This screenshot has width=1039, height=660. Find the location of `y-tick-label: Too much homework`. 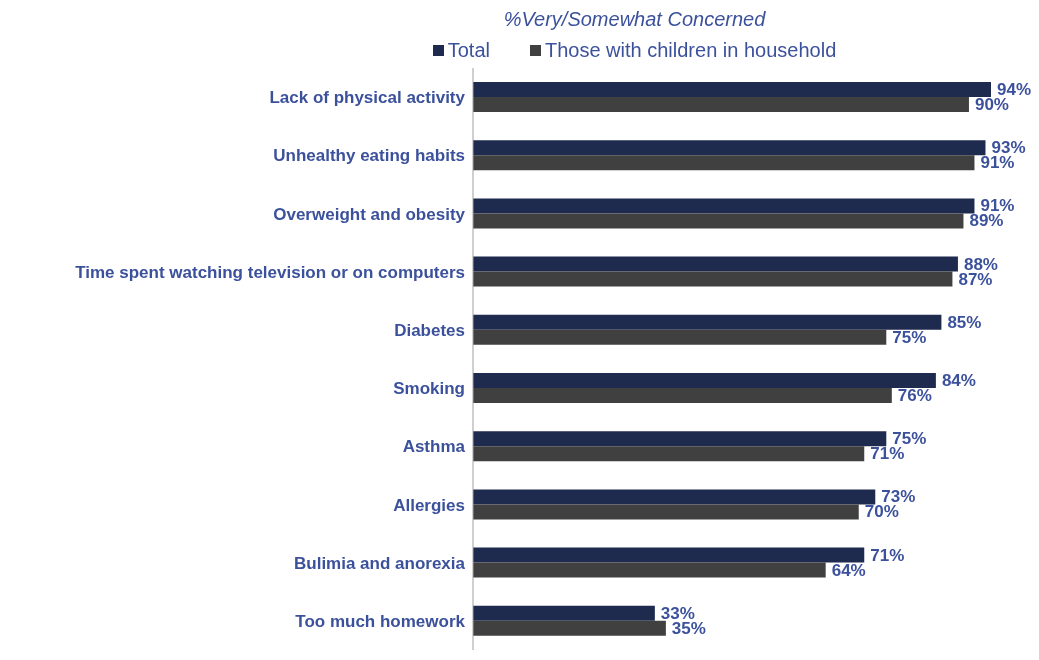

y-tick-label: Too much homework is located at coordinates (380, 621).